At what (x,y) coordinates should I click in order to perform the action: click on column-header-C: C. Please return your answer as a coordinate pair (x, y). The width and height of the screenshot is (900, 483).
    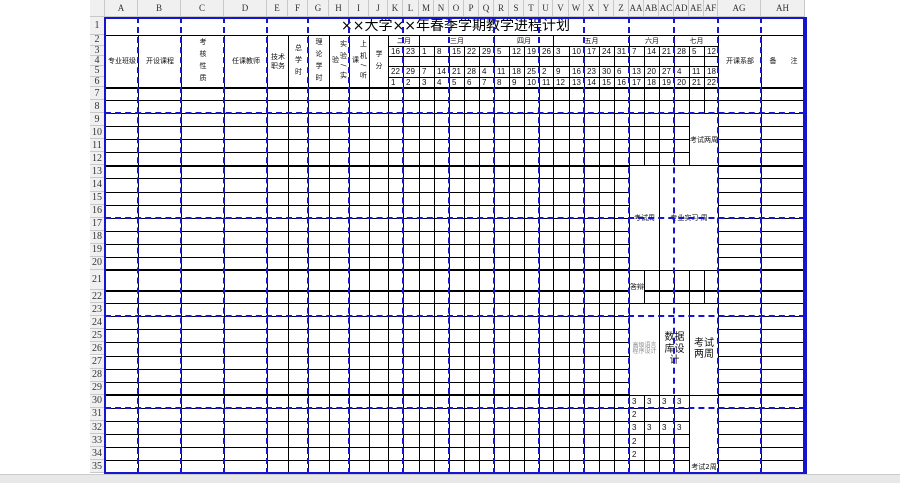
    Looking at the image, I should click on (202, 8).